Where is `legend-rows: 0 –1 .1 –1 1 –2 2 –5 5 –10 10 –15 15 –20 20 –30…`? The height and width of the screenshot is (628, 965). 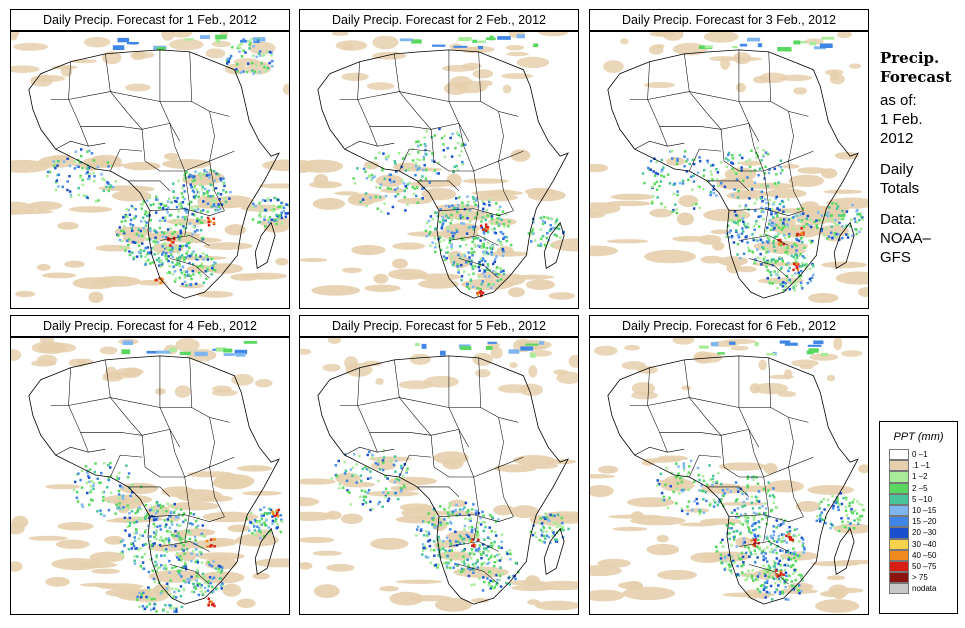 legend-rows: 0 –1 .1 –1 1 –2 2 –5 5 –10 10 –15 15 –20 20 –30… is located at coordinates (918, 522).